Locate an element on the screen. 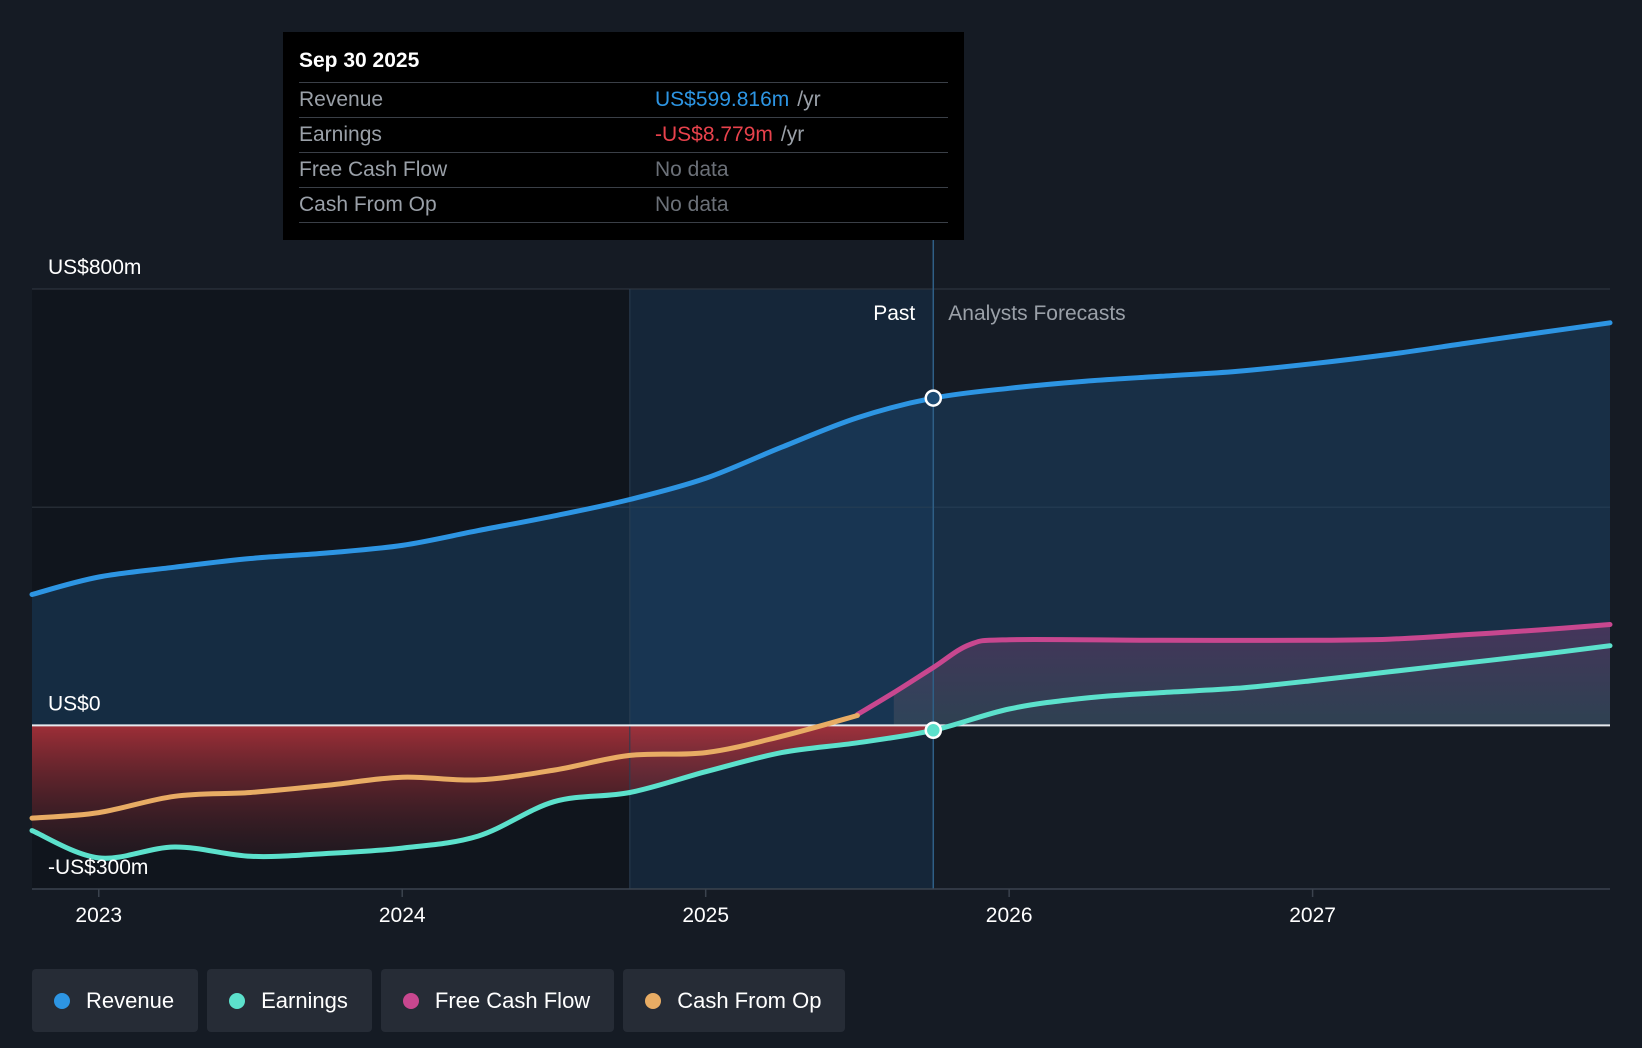  tooltip-label: Revenue is located at coordinates (341, 99).